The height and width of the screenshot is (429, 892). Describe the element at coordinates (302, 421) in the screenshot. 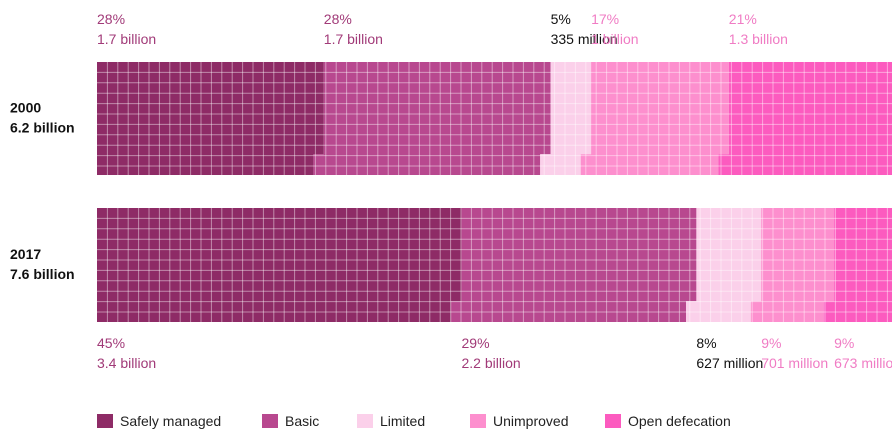

I see `legend-label: Basic` at that location.